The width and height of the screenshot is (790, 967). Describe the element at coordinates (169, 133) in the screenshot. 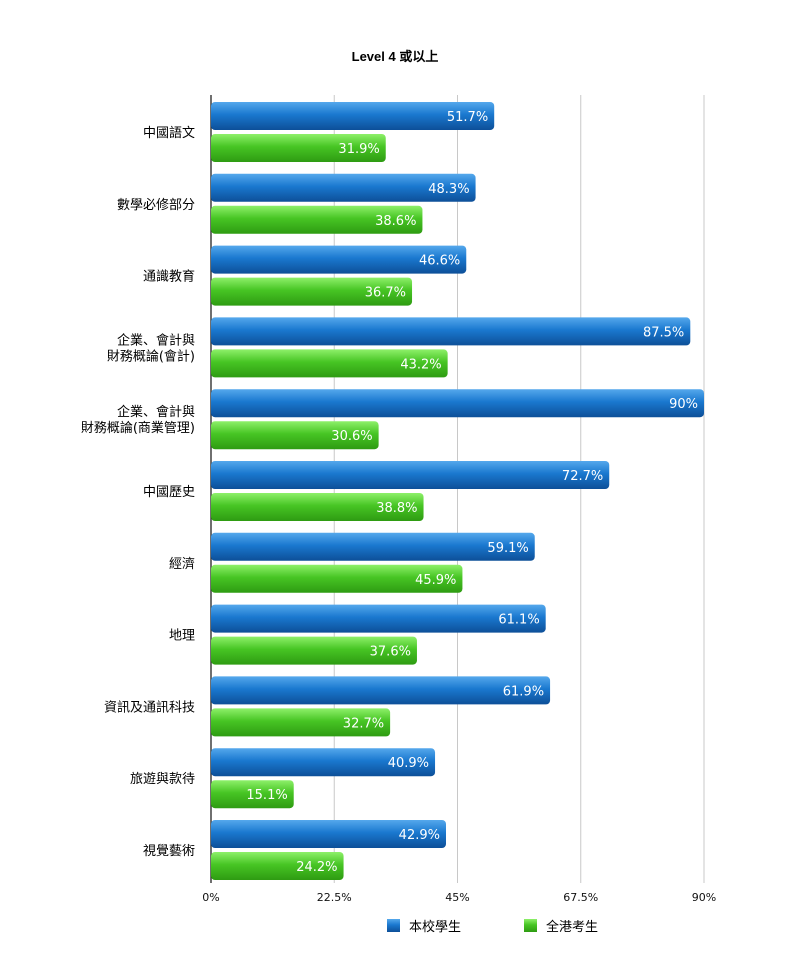

I see `category-label: 中國語文` at that location.